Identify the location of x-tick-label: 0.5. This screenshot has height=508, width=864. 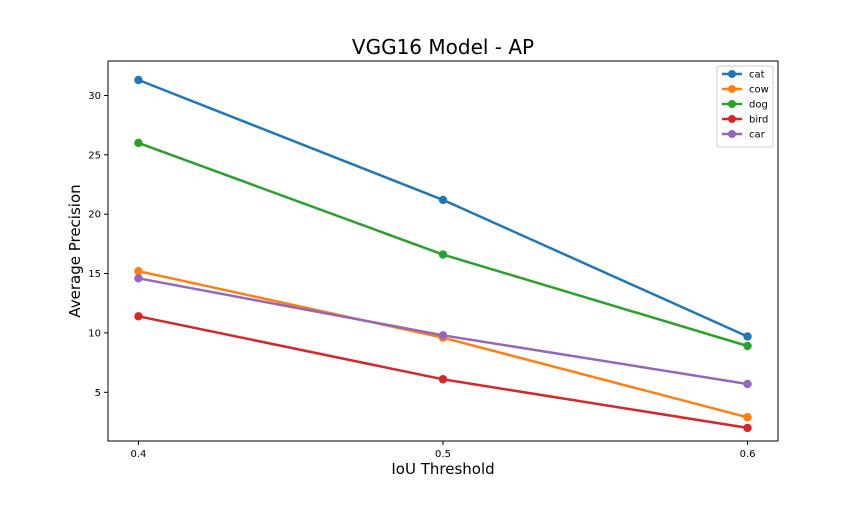
(443, 454).